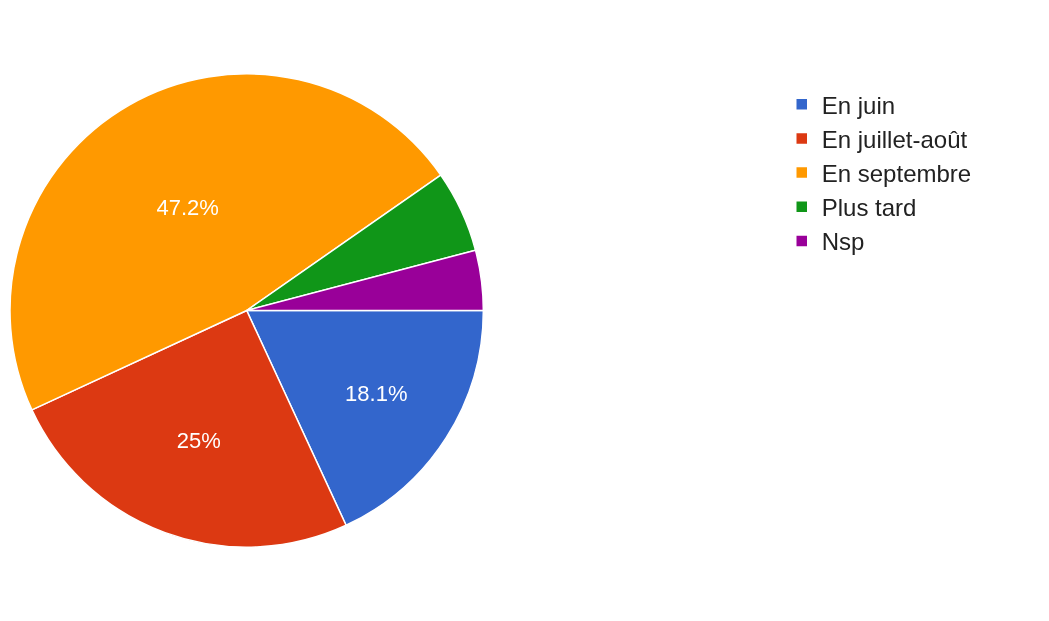 The width and height of the screenshot is (1049, 621). I want to click on legend-label: En septembre, so click(896, 173).